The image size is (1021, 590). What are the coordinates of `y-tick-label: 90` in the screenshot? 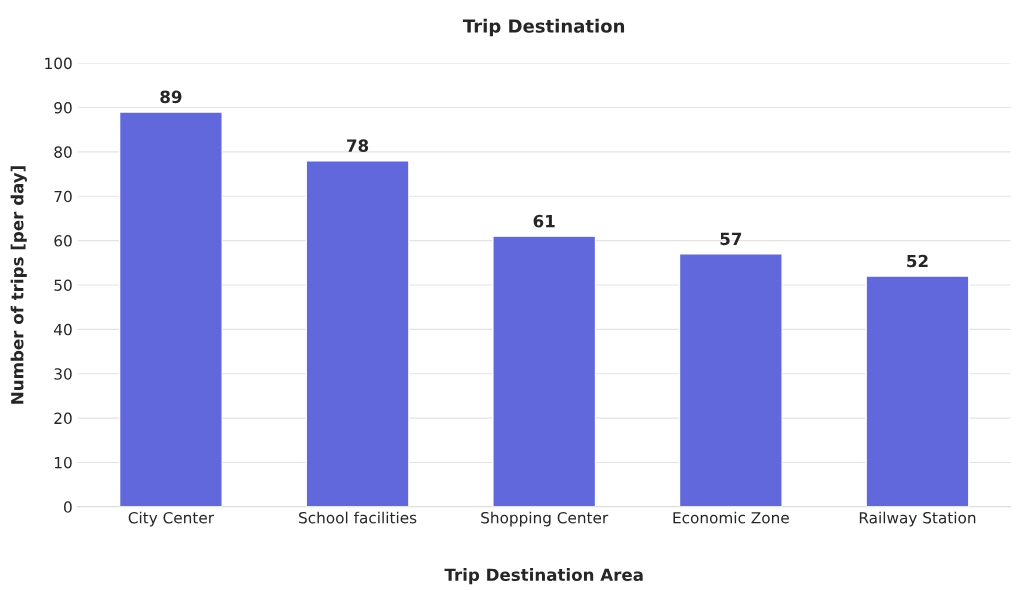 It's located at (63, 107).